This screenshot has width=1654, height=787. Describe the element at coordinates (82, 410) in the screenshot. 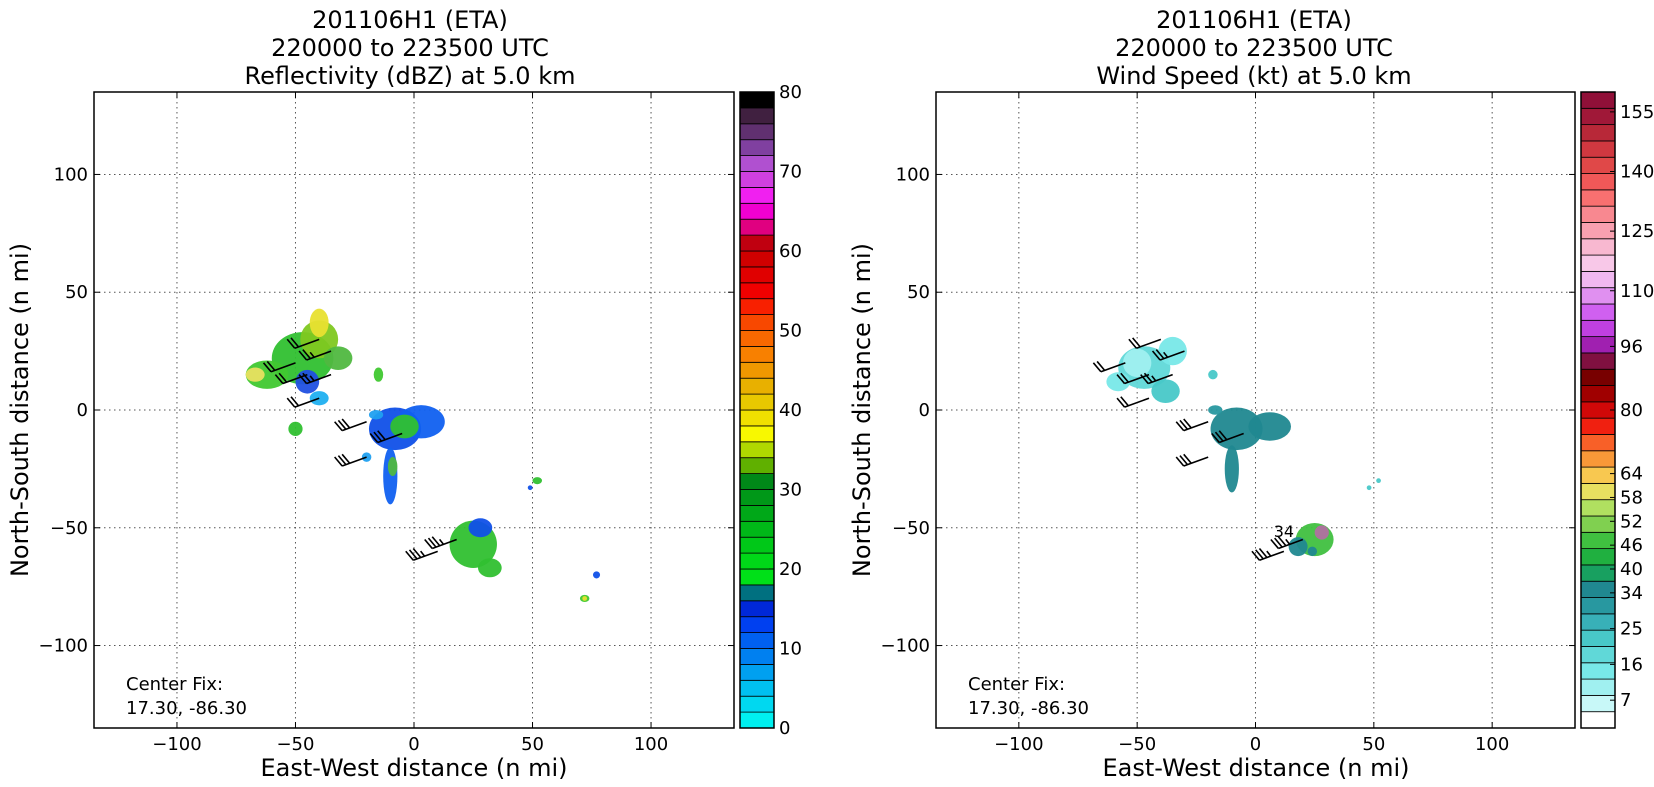

I see `y-tick-label: 0` at that location.